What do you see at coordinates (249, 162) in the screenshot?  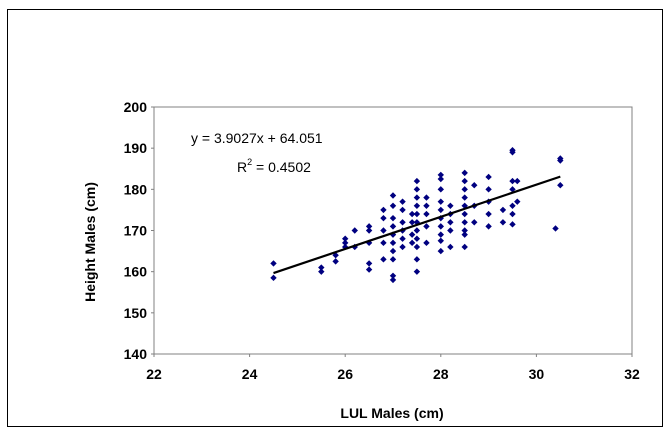 I see `r-squared-superscript: 2` at bounding box center [249, 162].